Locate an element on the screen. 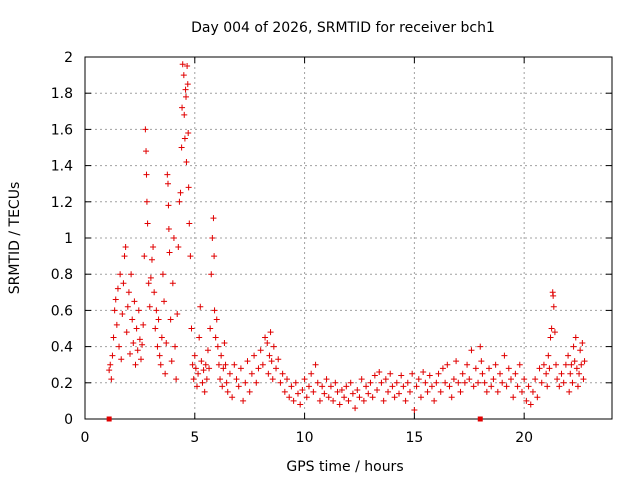  y-tick-label: 0.2 is located at coordinates (62, 384).